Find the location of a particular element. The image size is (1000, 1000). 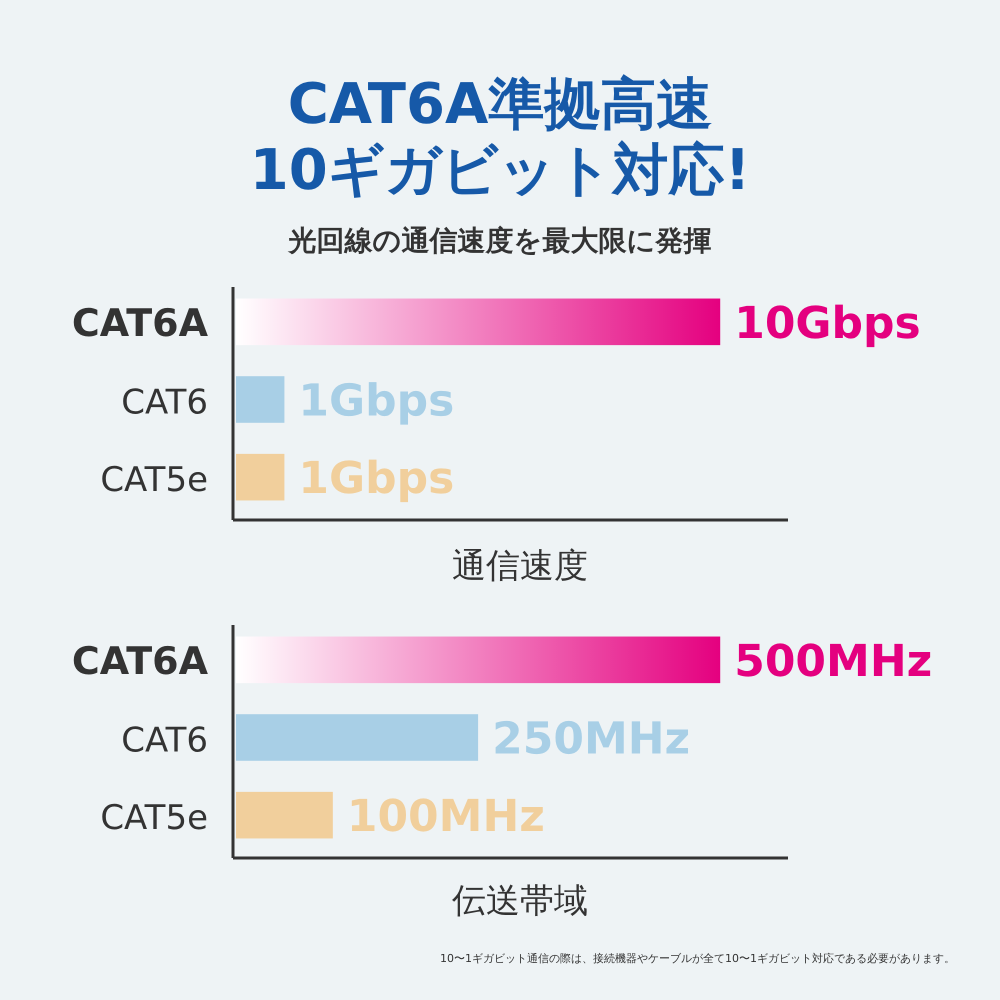

data-label: 250MHz is located at coordinates (591, 739).